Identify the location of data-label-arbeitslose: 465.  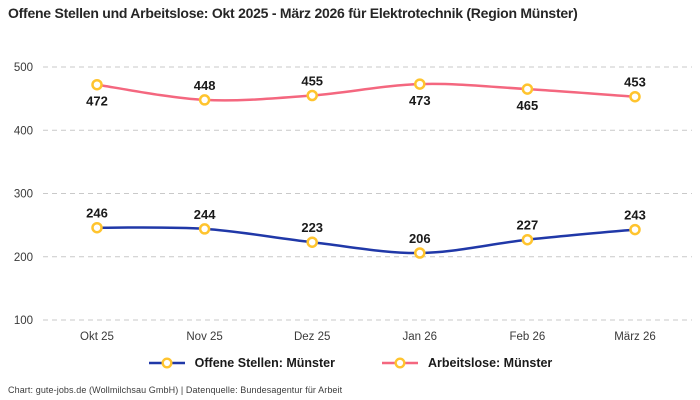
(528, 105).